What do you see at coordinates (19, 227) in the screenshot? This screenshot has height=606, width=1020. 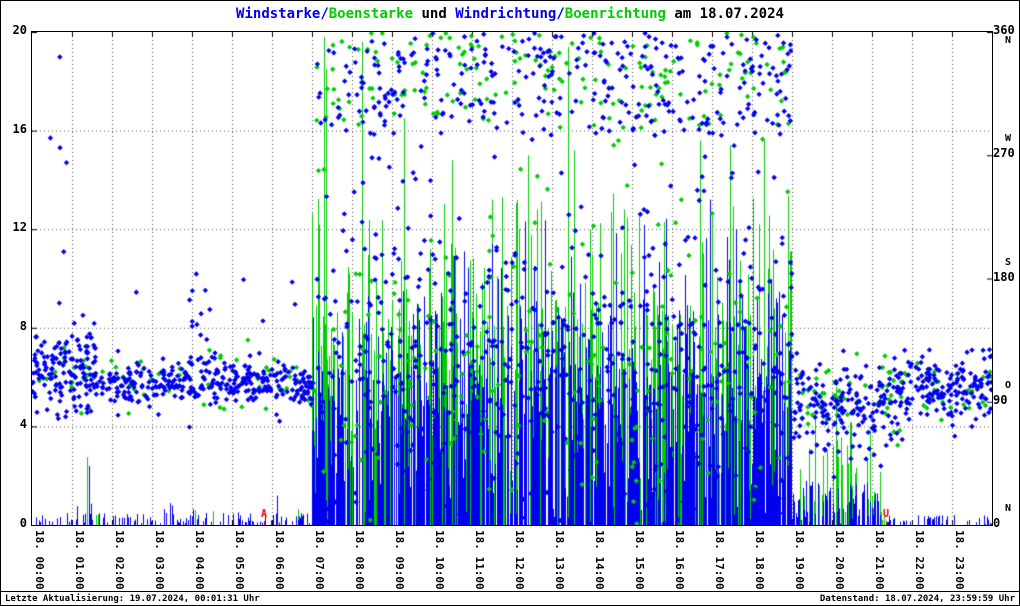 I see `y-left-tick-label: 12` at bounding box center [19, 227].